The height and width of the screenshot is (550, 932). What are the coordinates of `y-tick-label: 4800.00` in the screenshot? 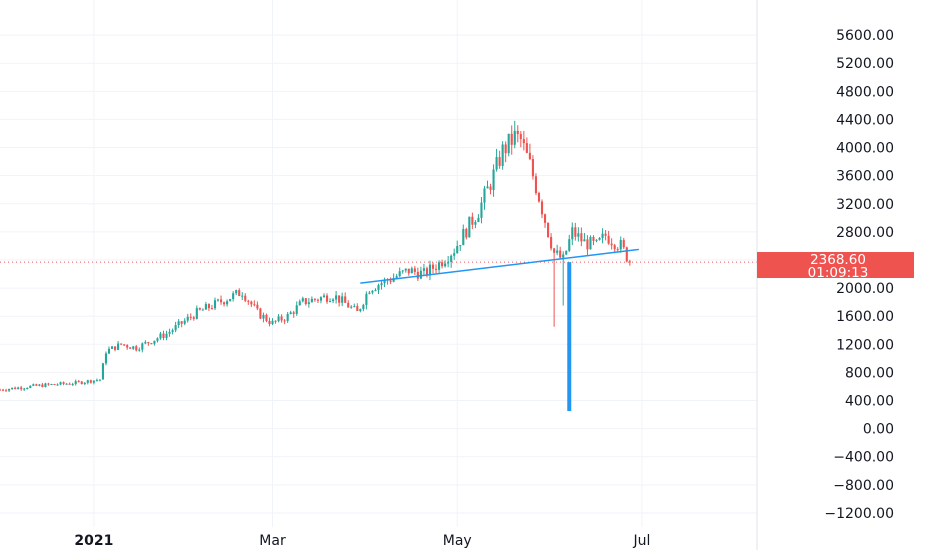 It's located at (865, 92).